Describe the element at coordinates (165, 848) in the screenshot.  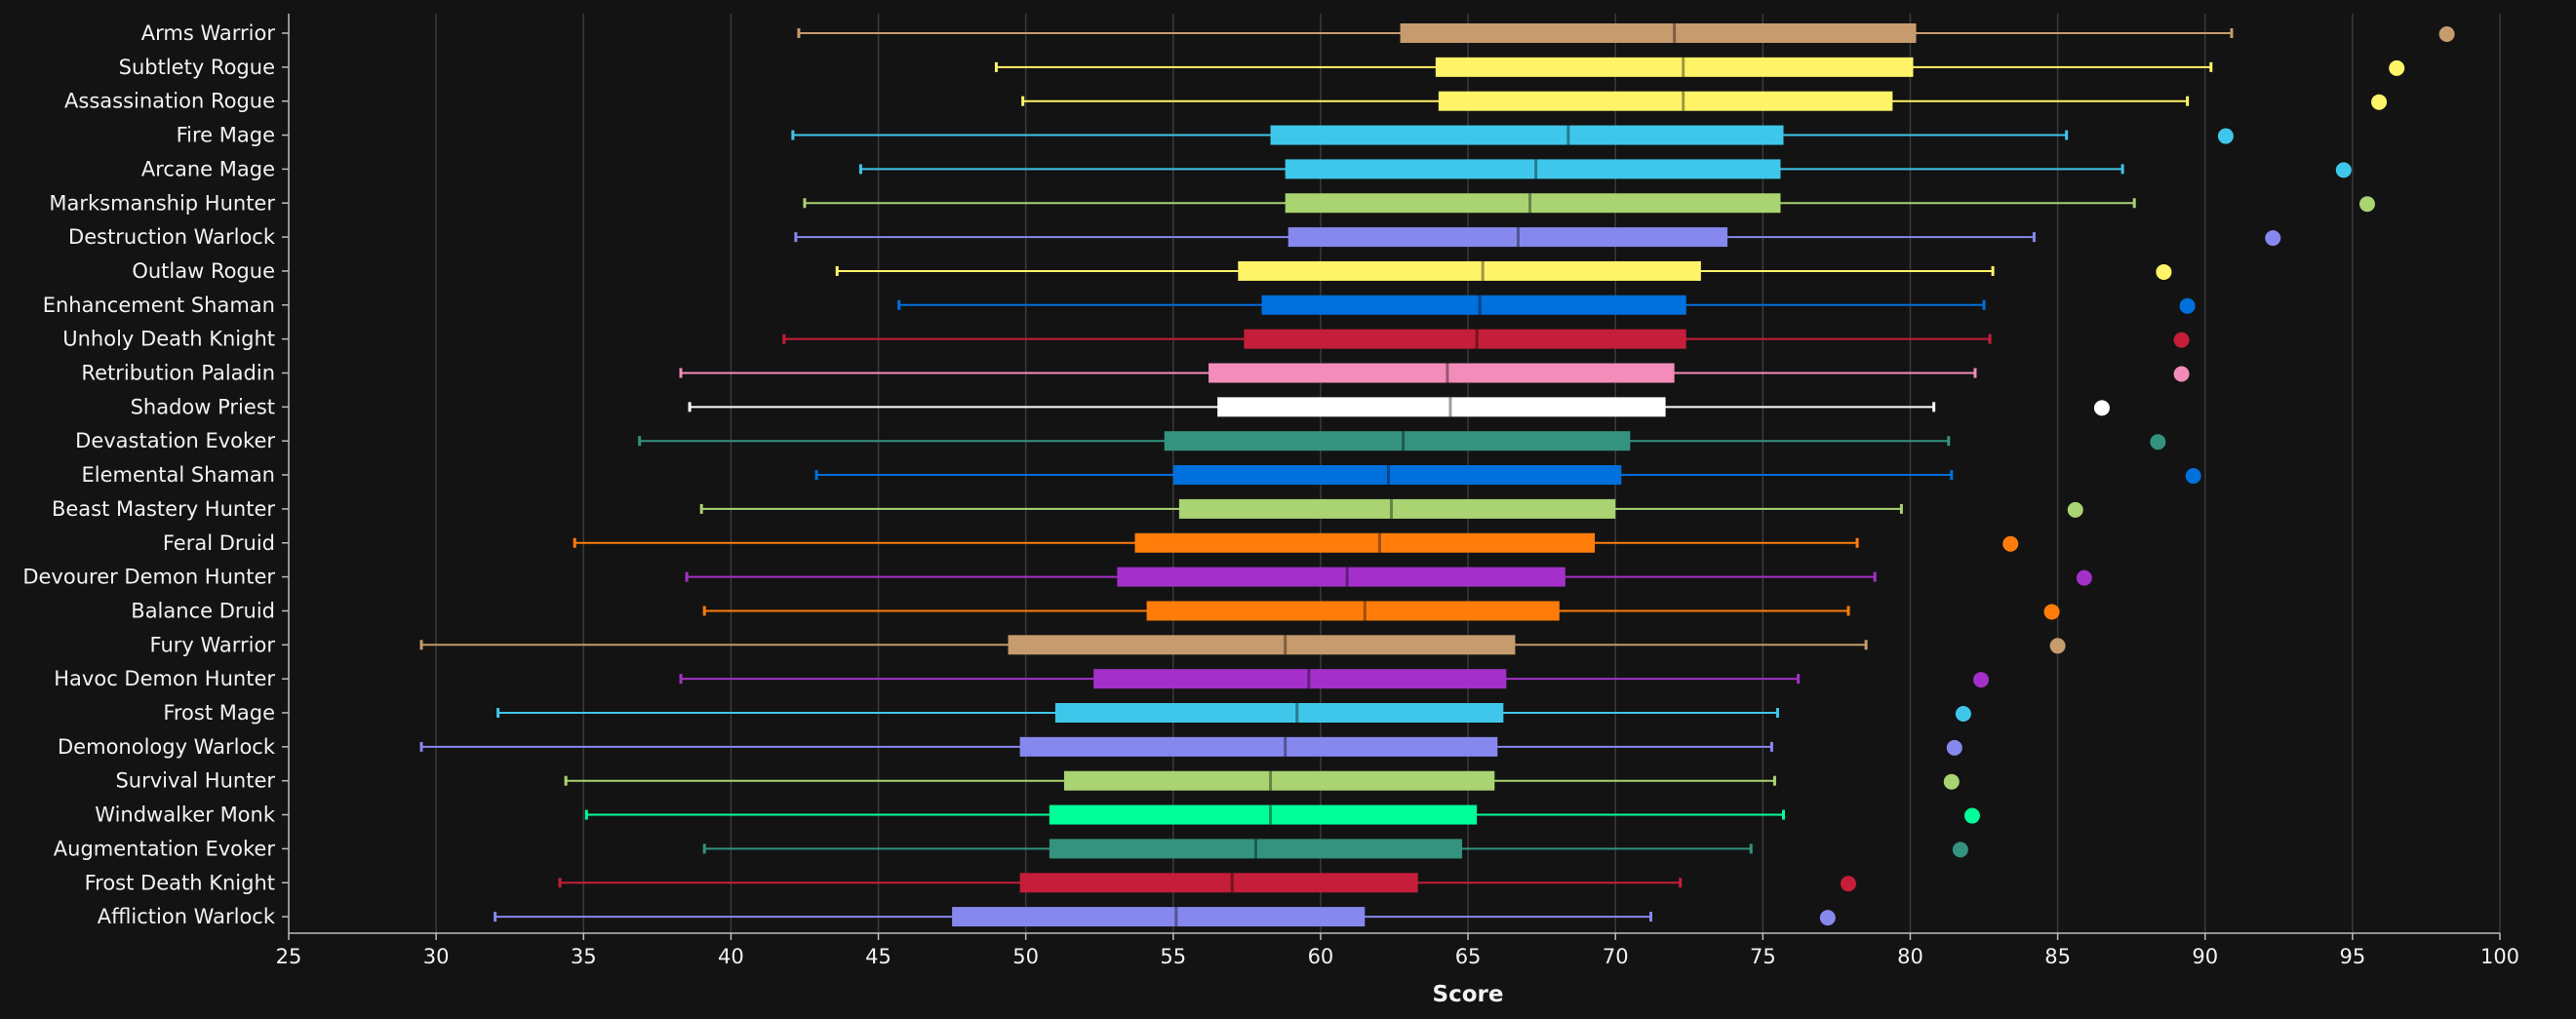
I see `category-label: Augmentation Evoker` at that location.